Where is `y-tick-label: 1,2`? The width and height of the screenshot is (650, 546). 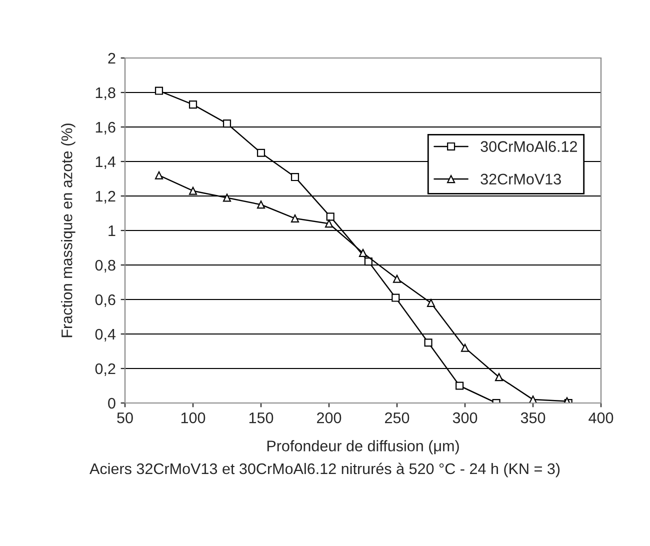 y-tick-label: 1,2 is located at coordinates (106, 197).